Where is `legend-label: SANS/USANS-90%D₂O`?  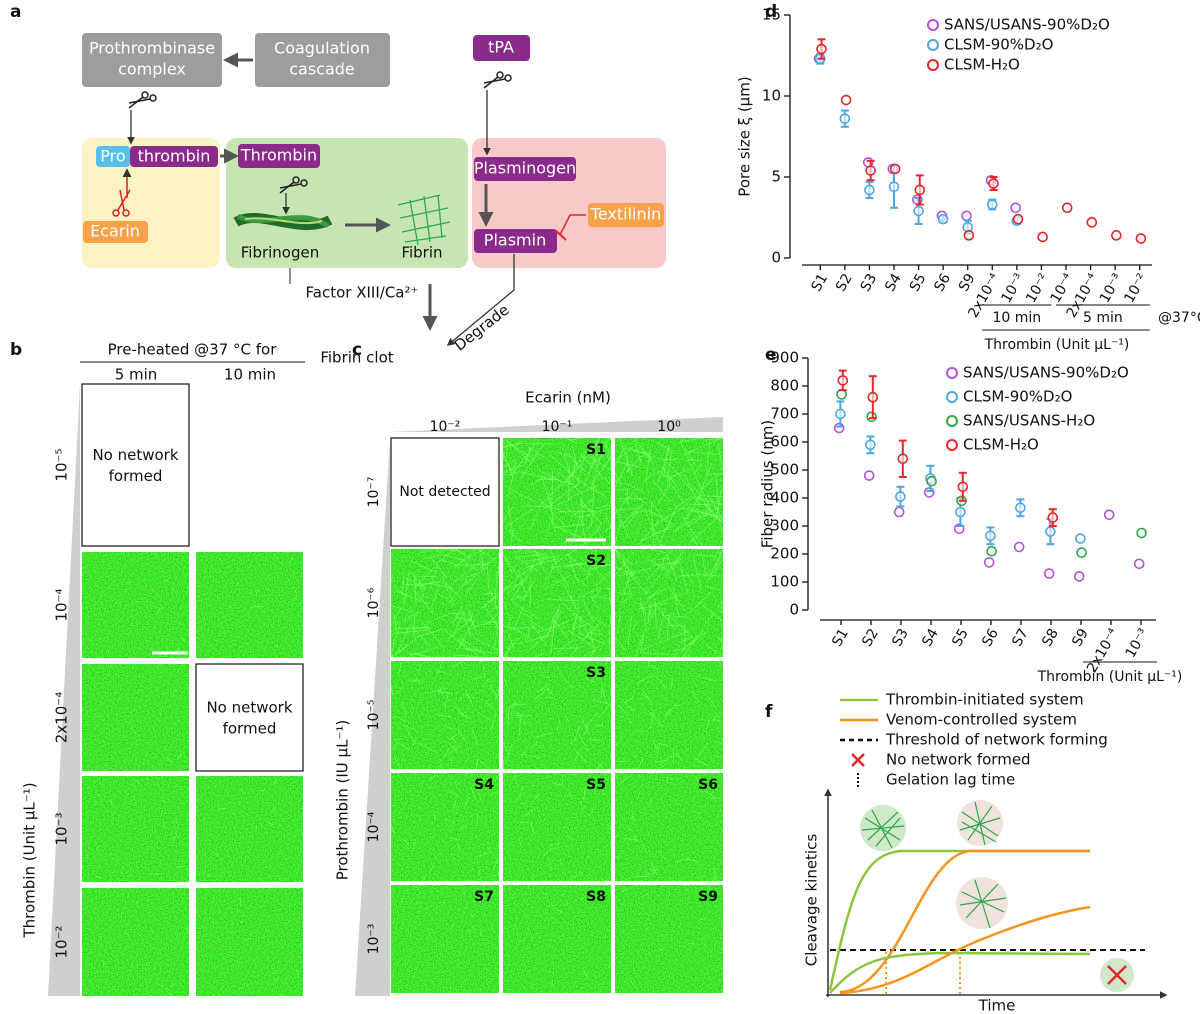 legend-label: SANS/USANS-90%D₂O is located at coordinates (1027, 25).